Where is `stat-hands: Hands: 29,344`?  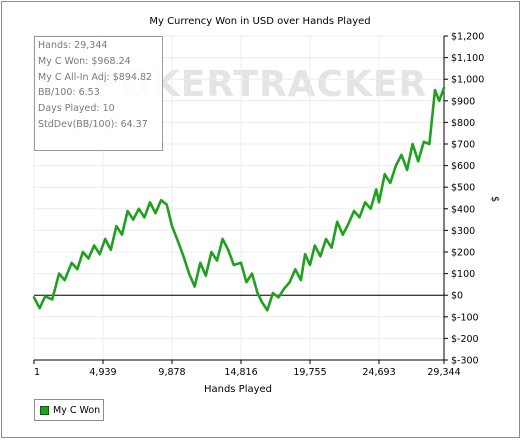
stat-hands: Hands: 29,344 is located at coordinates (73, 45).